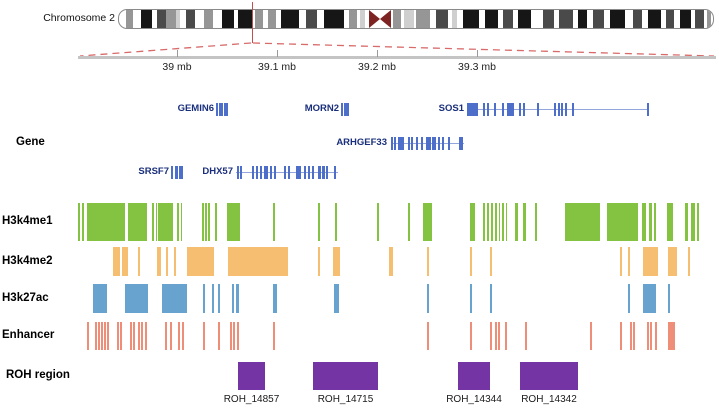 The width and height of the screenshot is (719, 414). What do you see at coordinates (165, 49) in the screenshot?
I see `zoom-connector-left` at bounding box center [165, 49].